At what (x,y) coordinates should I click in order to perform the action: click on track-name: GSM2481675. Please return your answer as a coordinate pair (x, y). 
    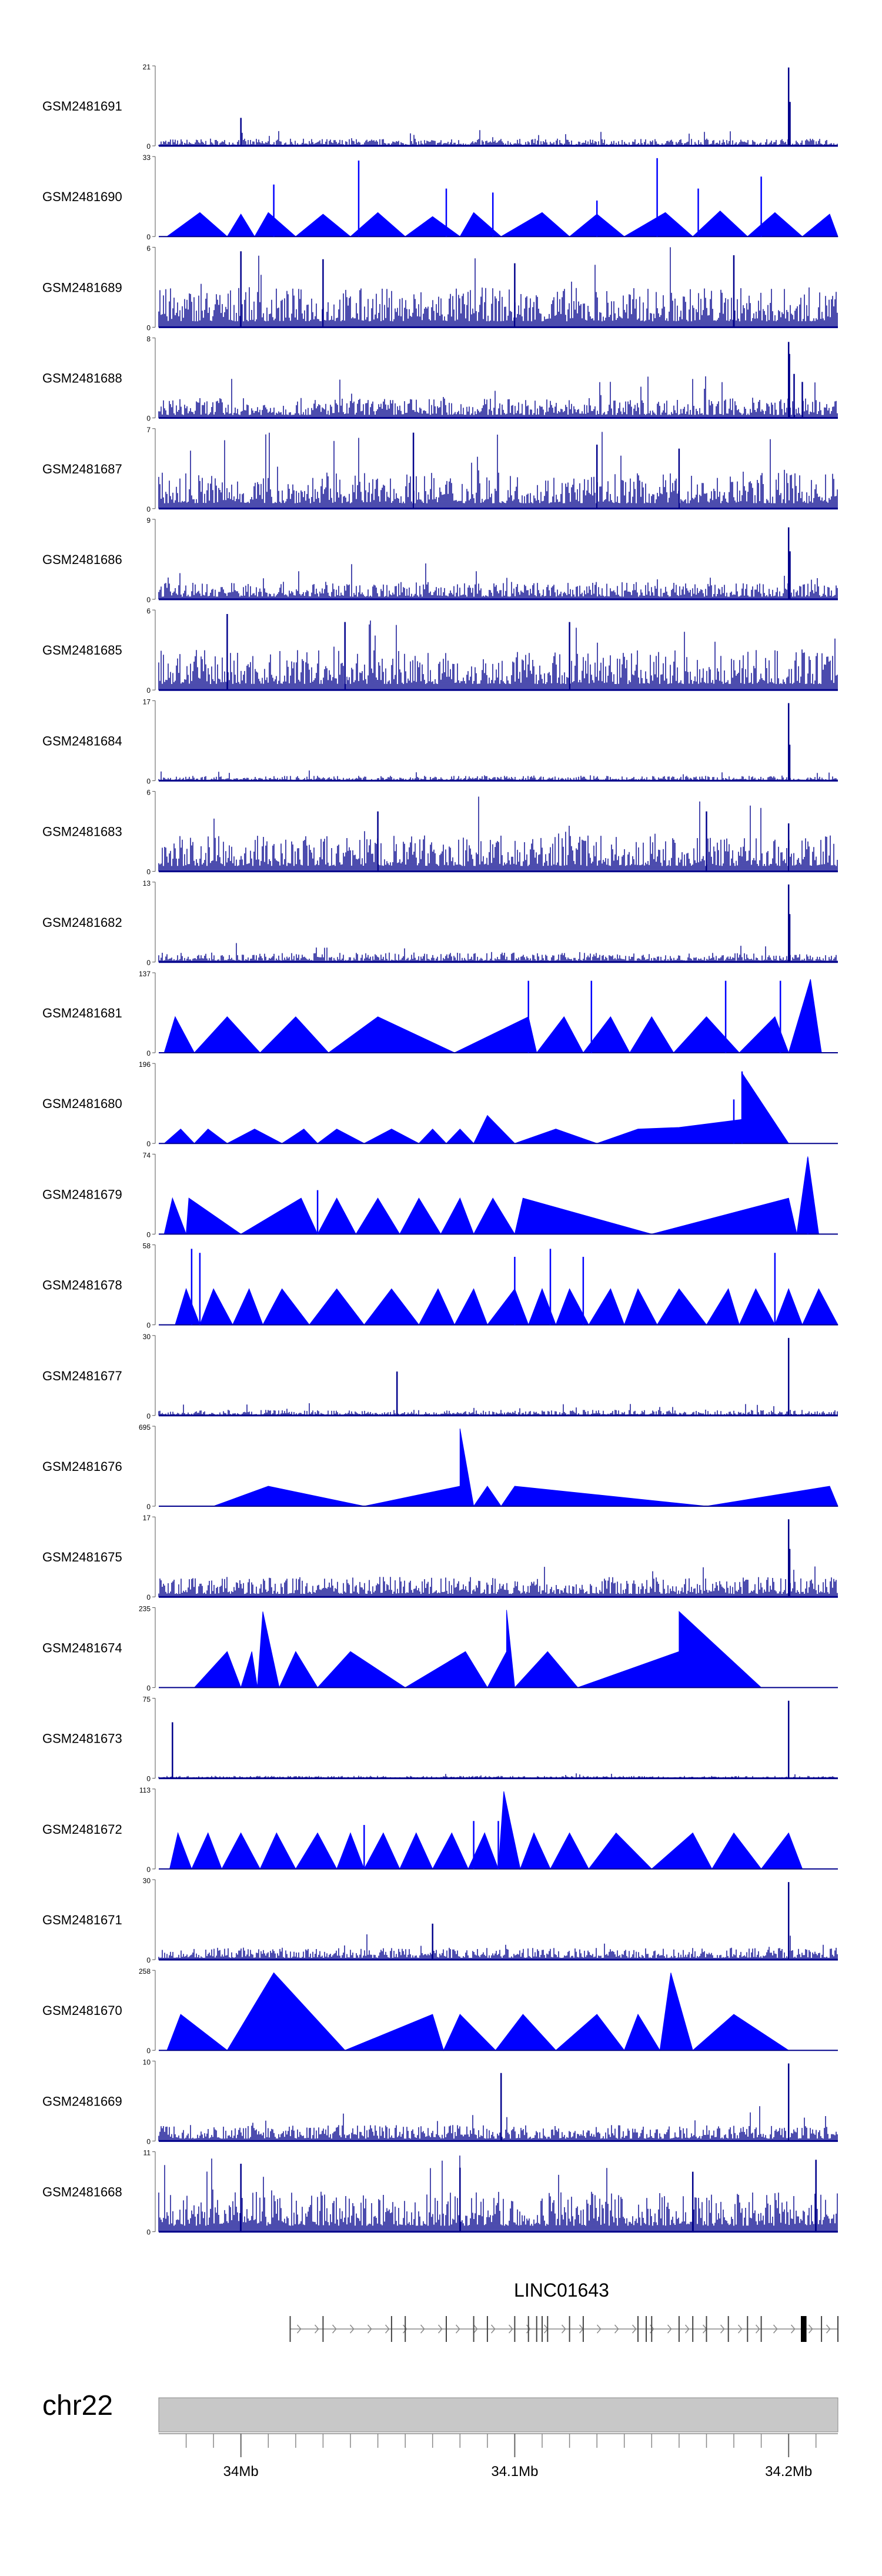
    Looking at the image, I should click on (82, 1557).